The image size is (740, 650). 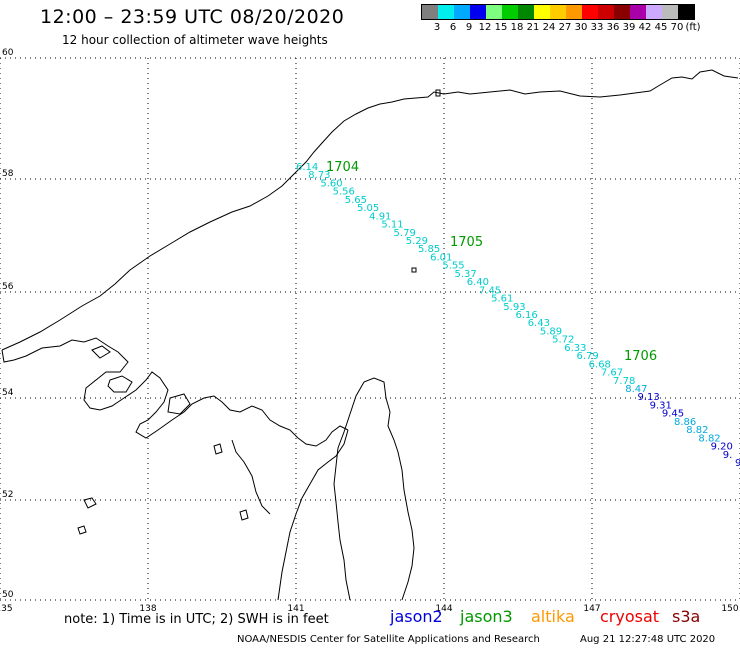 I want to click on color-scale-label: 30, so click(x=581, y=27).